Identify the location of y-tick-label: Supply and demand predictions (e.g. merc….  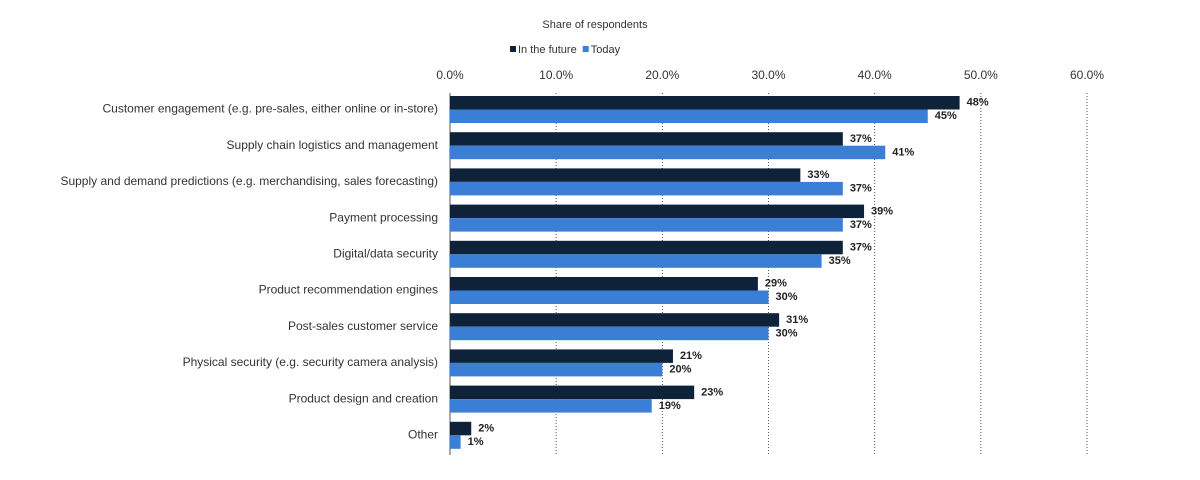
(249, 181).